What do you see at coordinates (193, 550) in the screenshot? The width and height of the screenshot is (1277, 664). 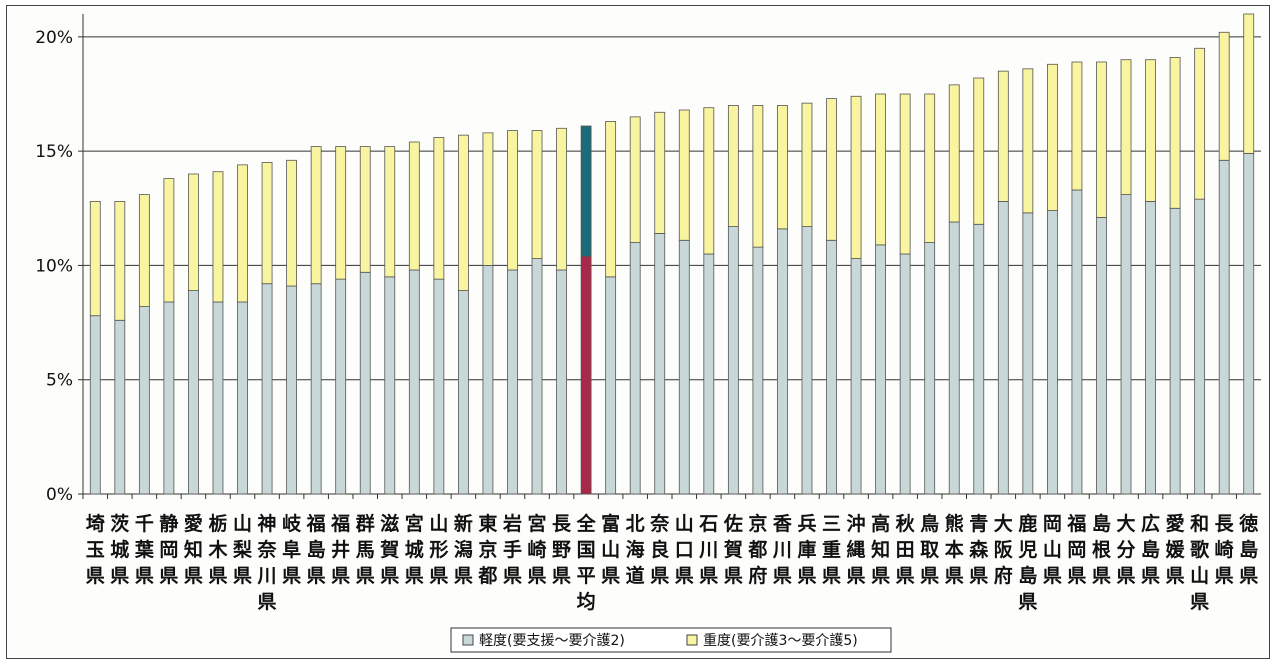 I see `category-label: 愛知県` at bounding box center [193, 550].